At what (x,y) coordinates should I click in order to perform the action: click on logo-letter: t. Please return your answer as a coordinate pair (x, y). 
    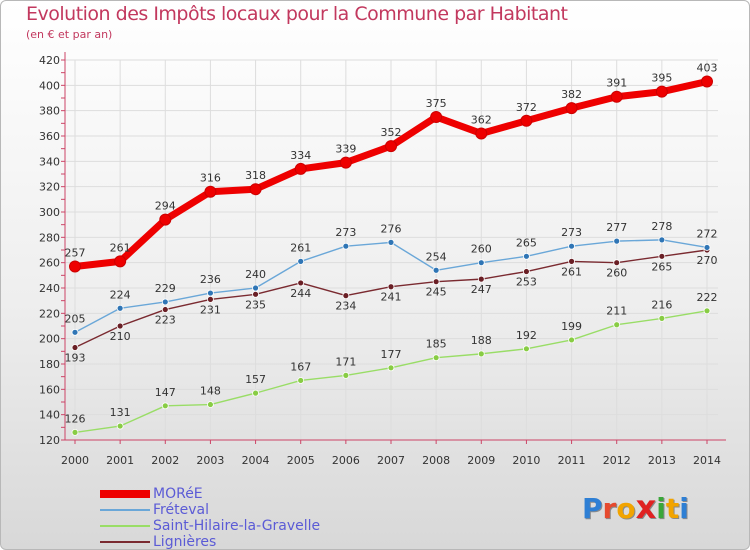
    Looking at the image, I should click on (672, 508).